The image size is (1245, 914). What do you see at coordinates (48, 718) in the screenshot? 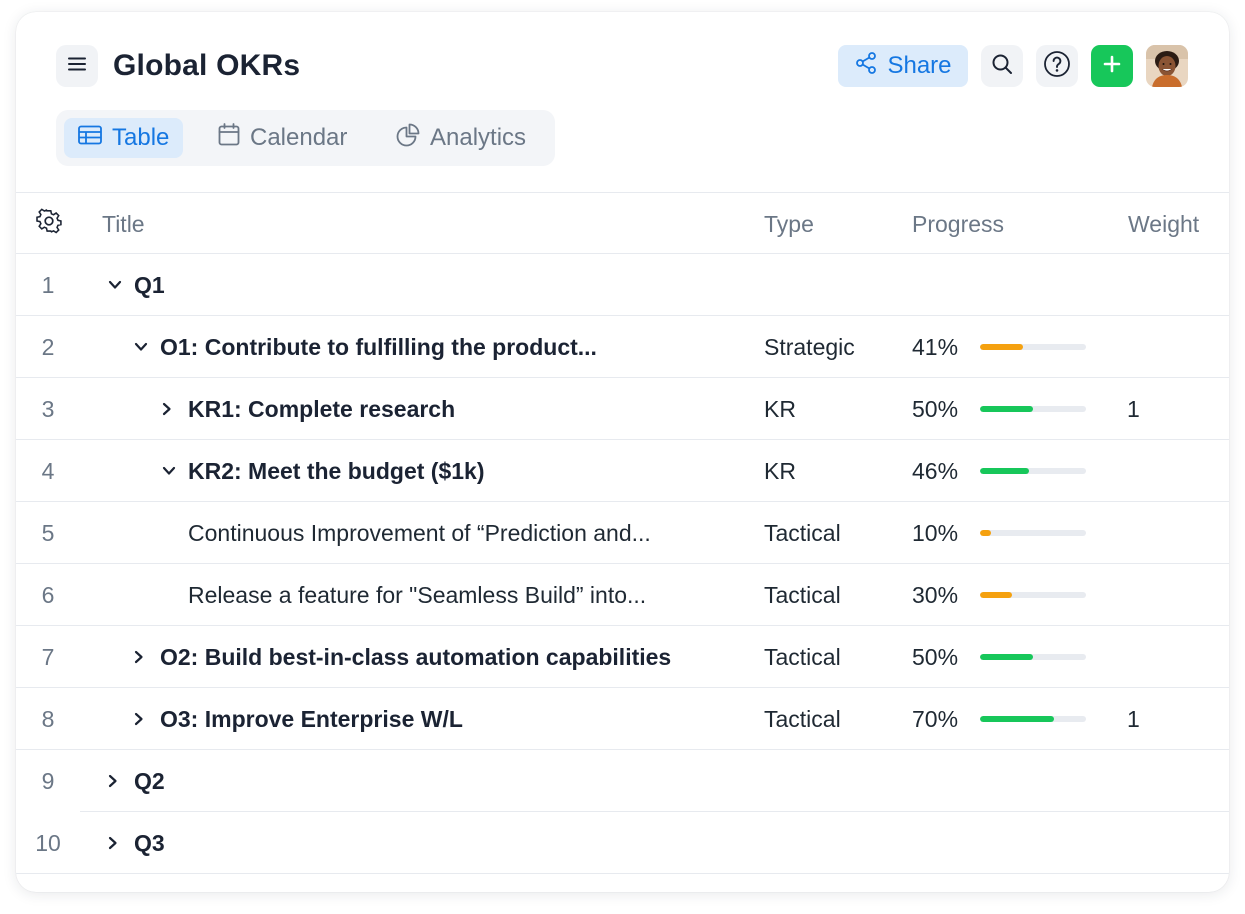
I see `row-number: 8` at bounding box center [48, 718].